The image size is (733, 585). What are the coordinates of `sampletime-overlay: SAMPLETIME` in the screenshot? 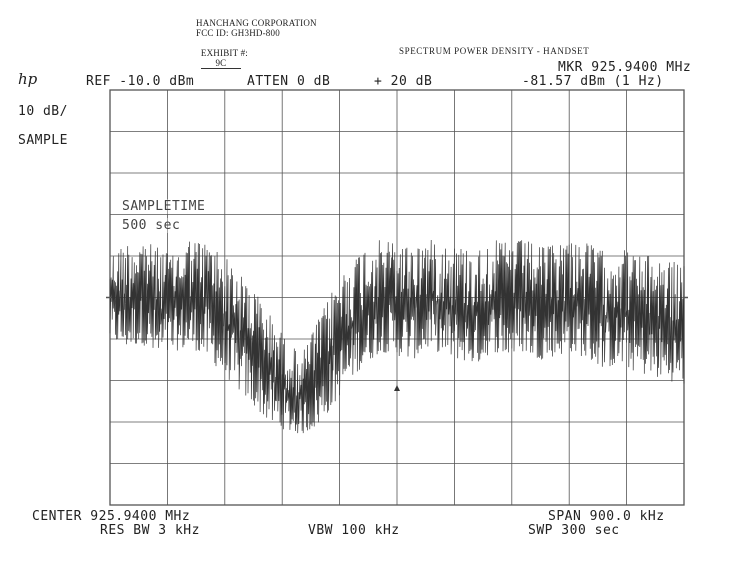 It's located at (164, 206).